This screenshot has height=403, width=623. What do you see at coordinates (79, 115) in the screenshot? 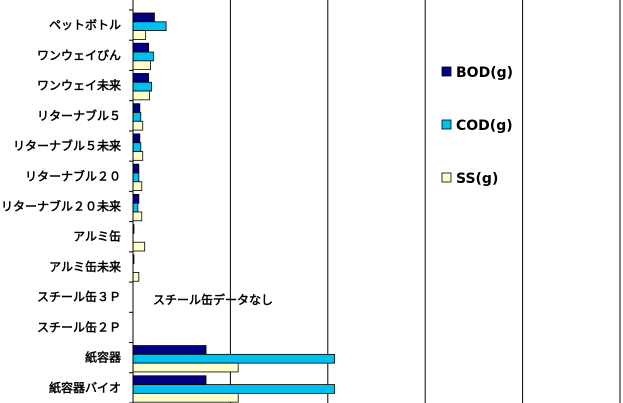
I see `category-label: リターナブル５` at bounding box center [79, 115].